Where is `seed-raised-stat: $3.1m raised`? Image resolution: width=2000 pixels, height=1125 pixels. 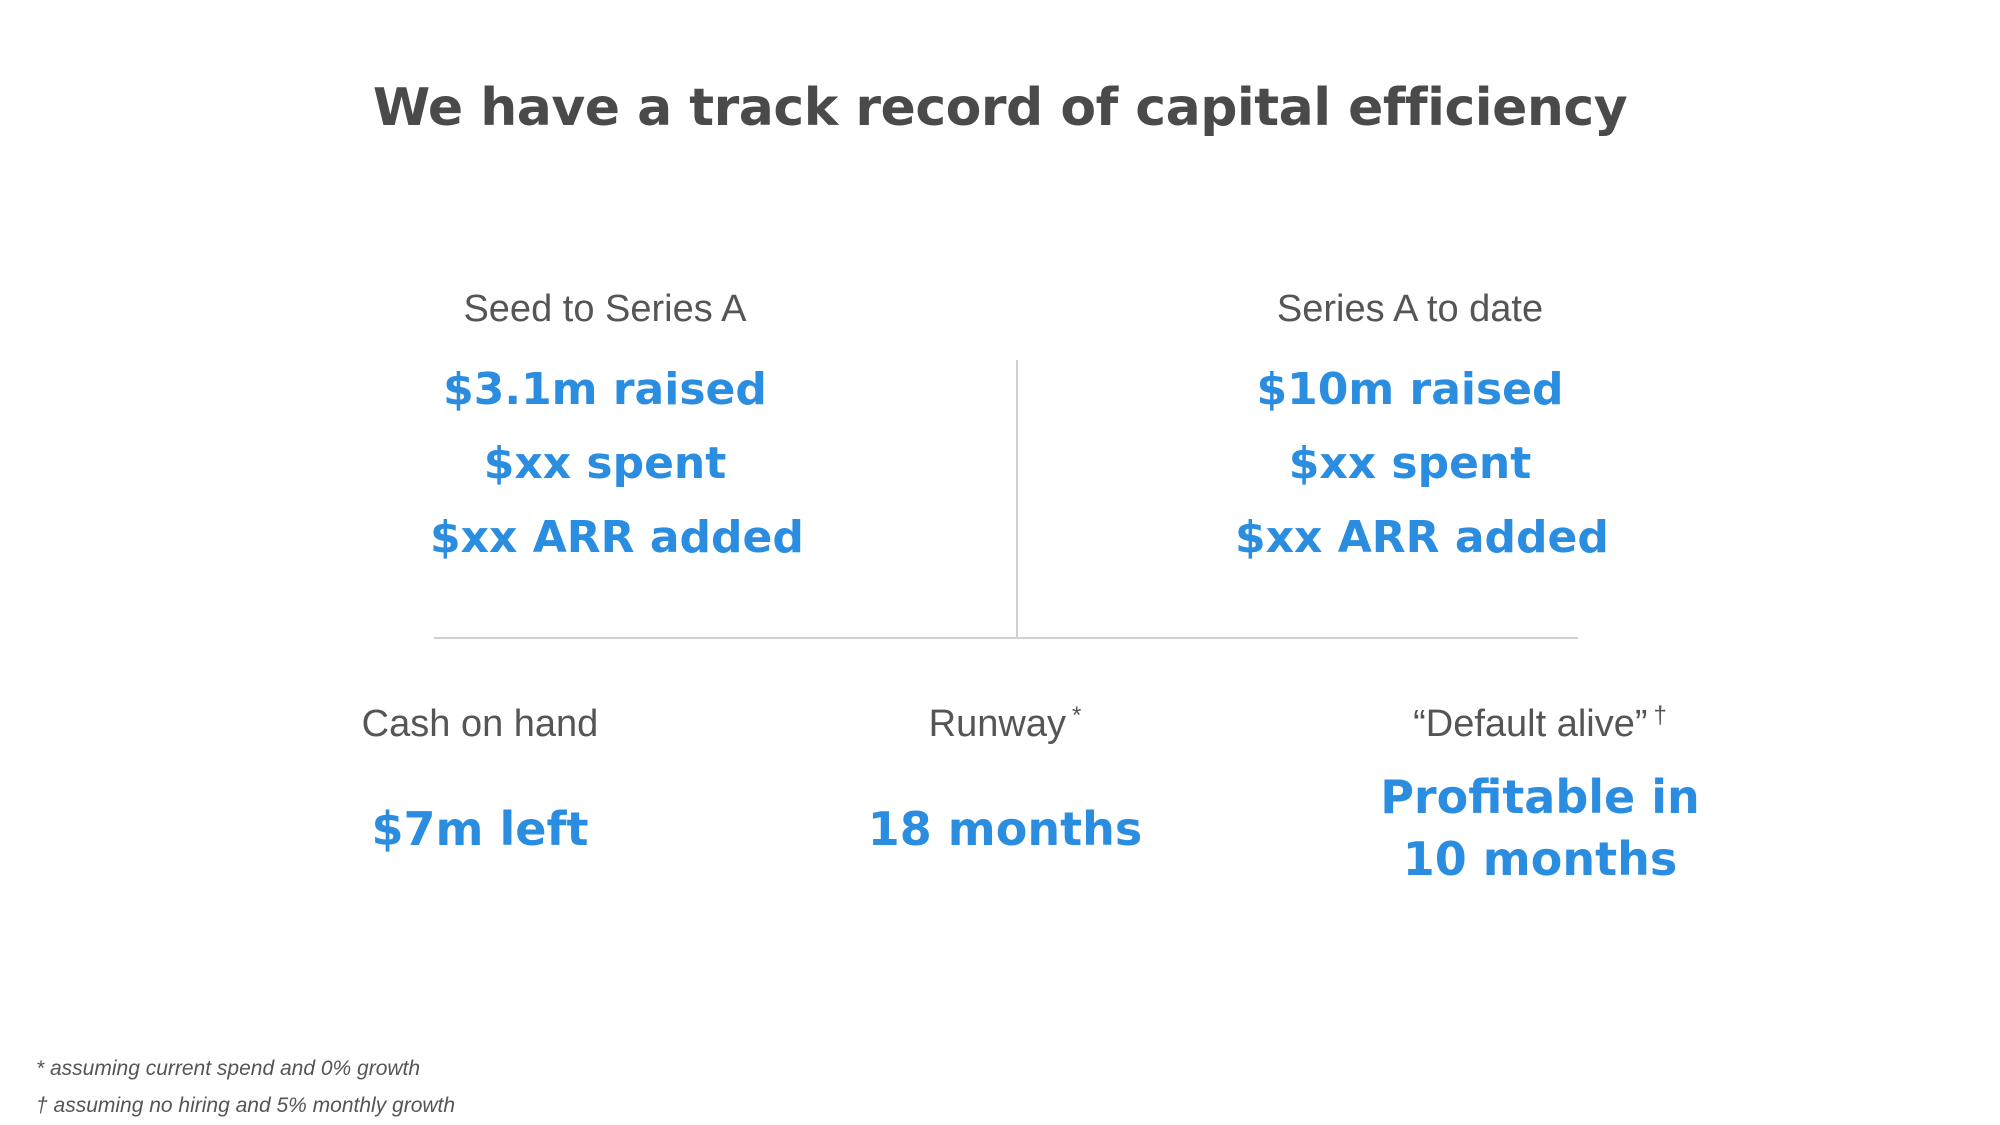 seed-raised-stat: $3.1m raised is located at coordinates (605, 389).